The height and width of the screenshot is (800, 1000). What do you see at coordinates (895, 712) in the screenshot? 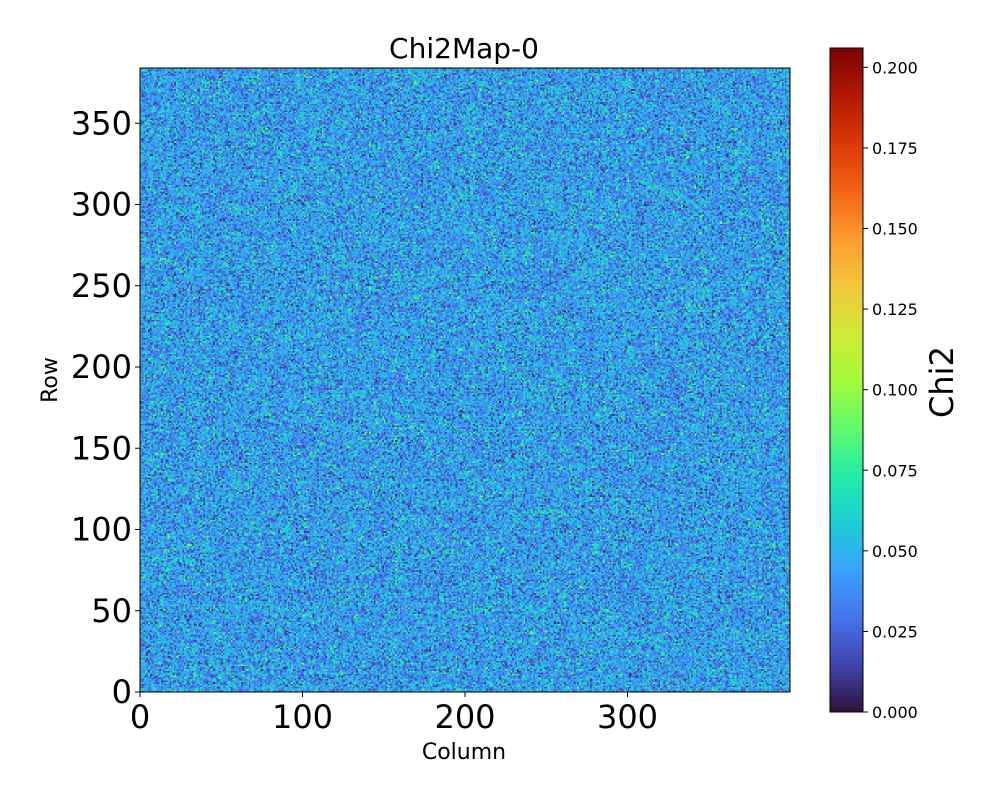
I see `colorbar-tick-label: 0.000` at bounding box center [895, 712].